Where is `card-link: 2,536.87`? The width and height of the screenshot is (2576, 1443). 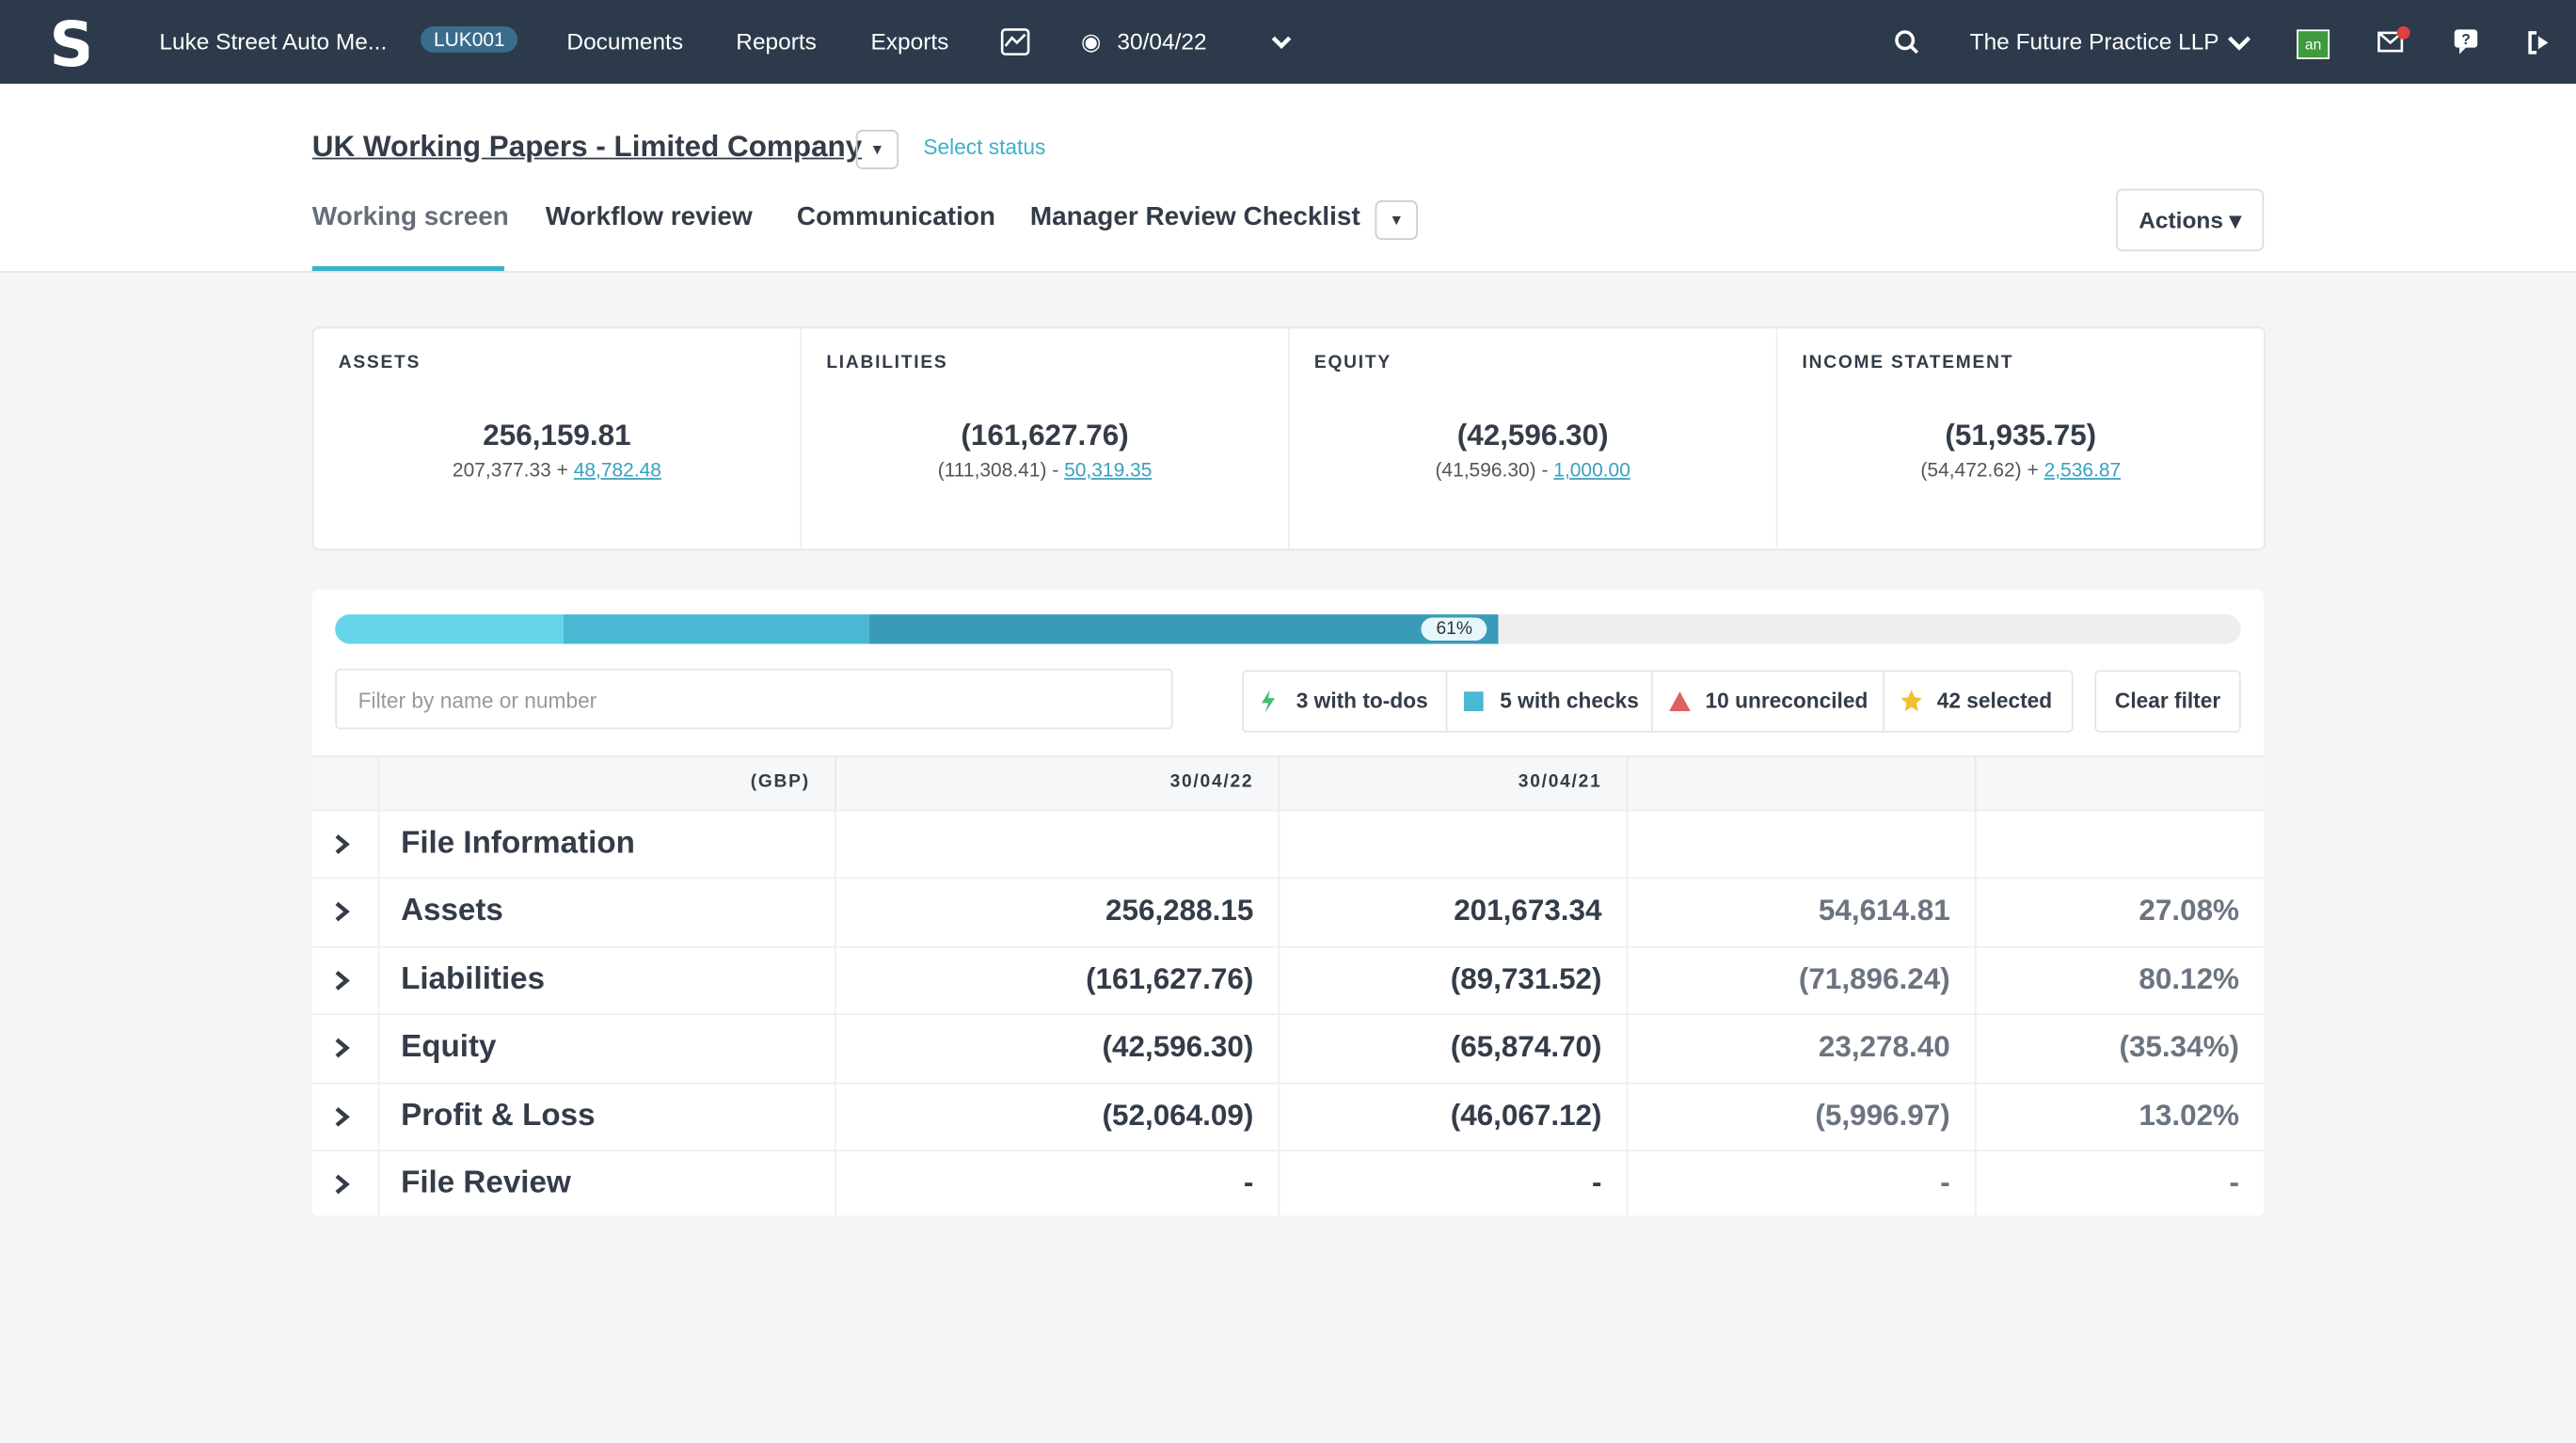
card-link: 2,536.87 is located at coordinates (2082, 470).